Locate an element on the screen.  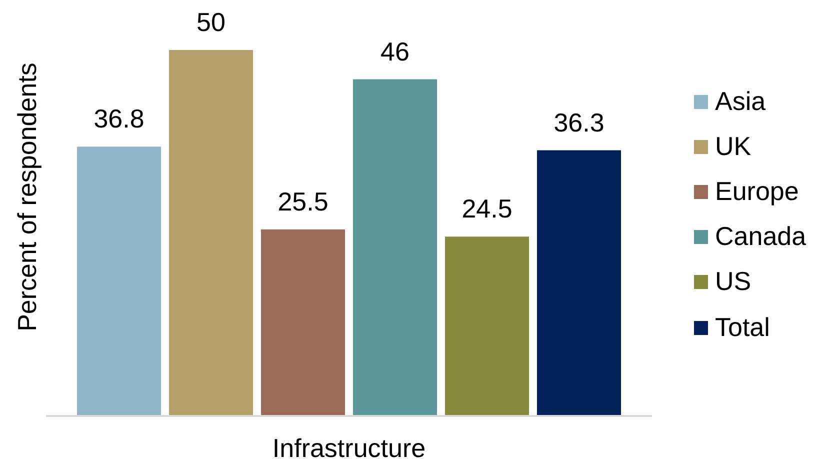
legend-label: UK is located at coordinates (733, 146).